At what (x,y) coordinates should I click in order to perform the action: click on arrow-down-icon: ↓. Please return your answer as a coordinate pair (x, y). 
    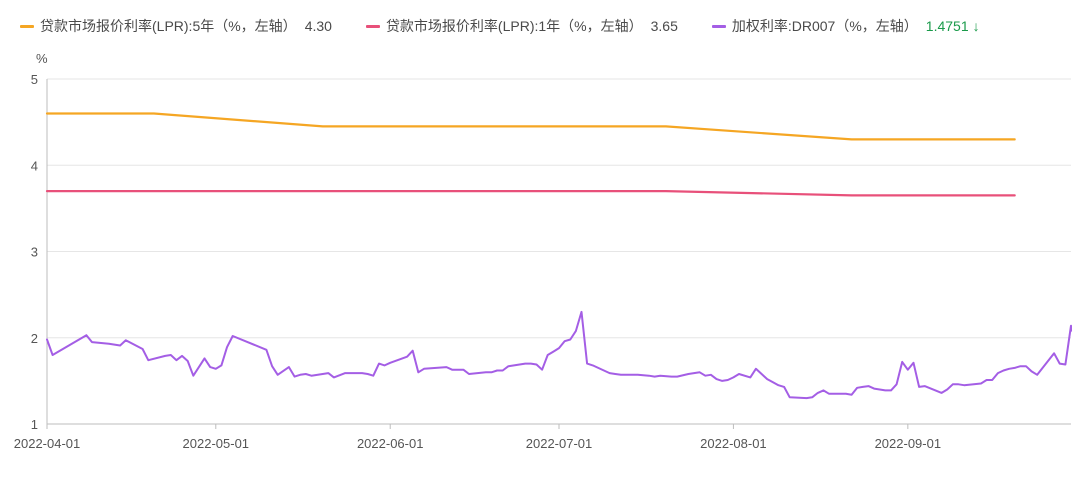
    Looking at the image, I should click on (976, 26).